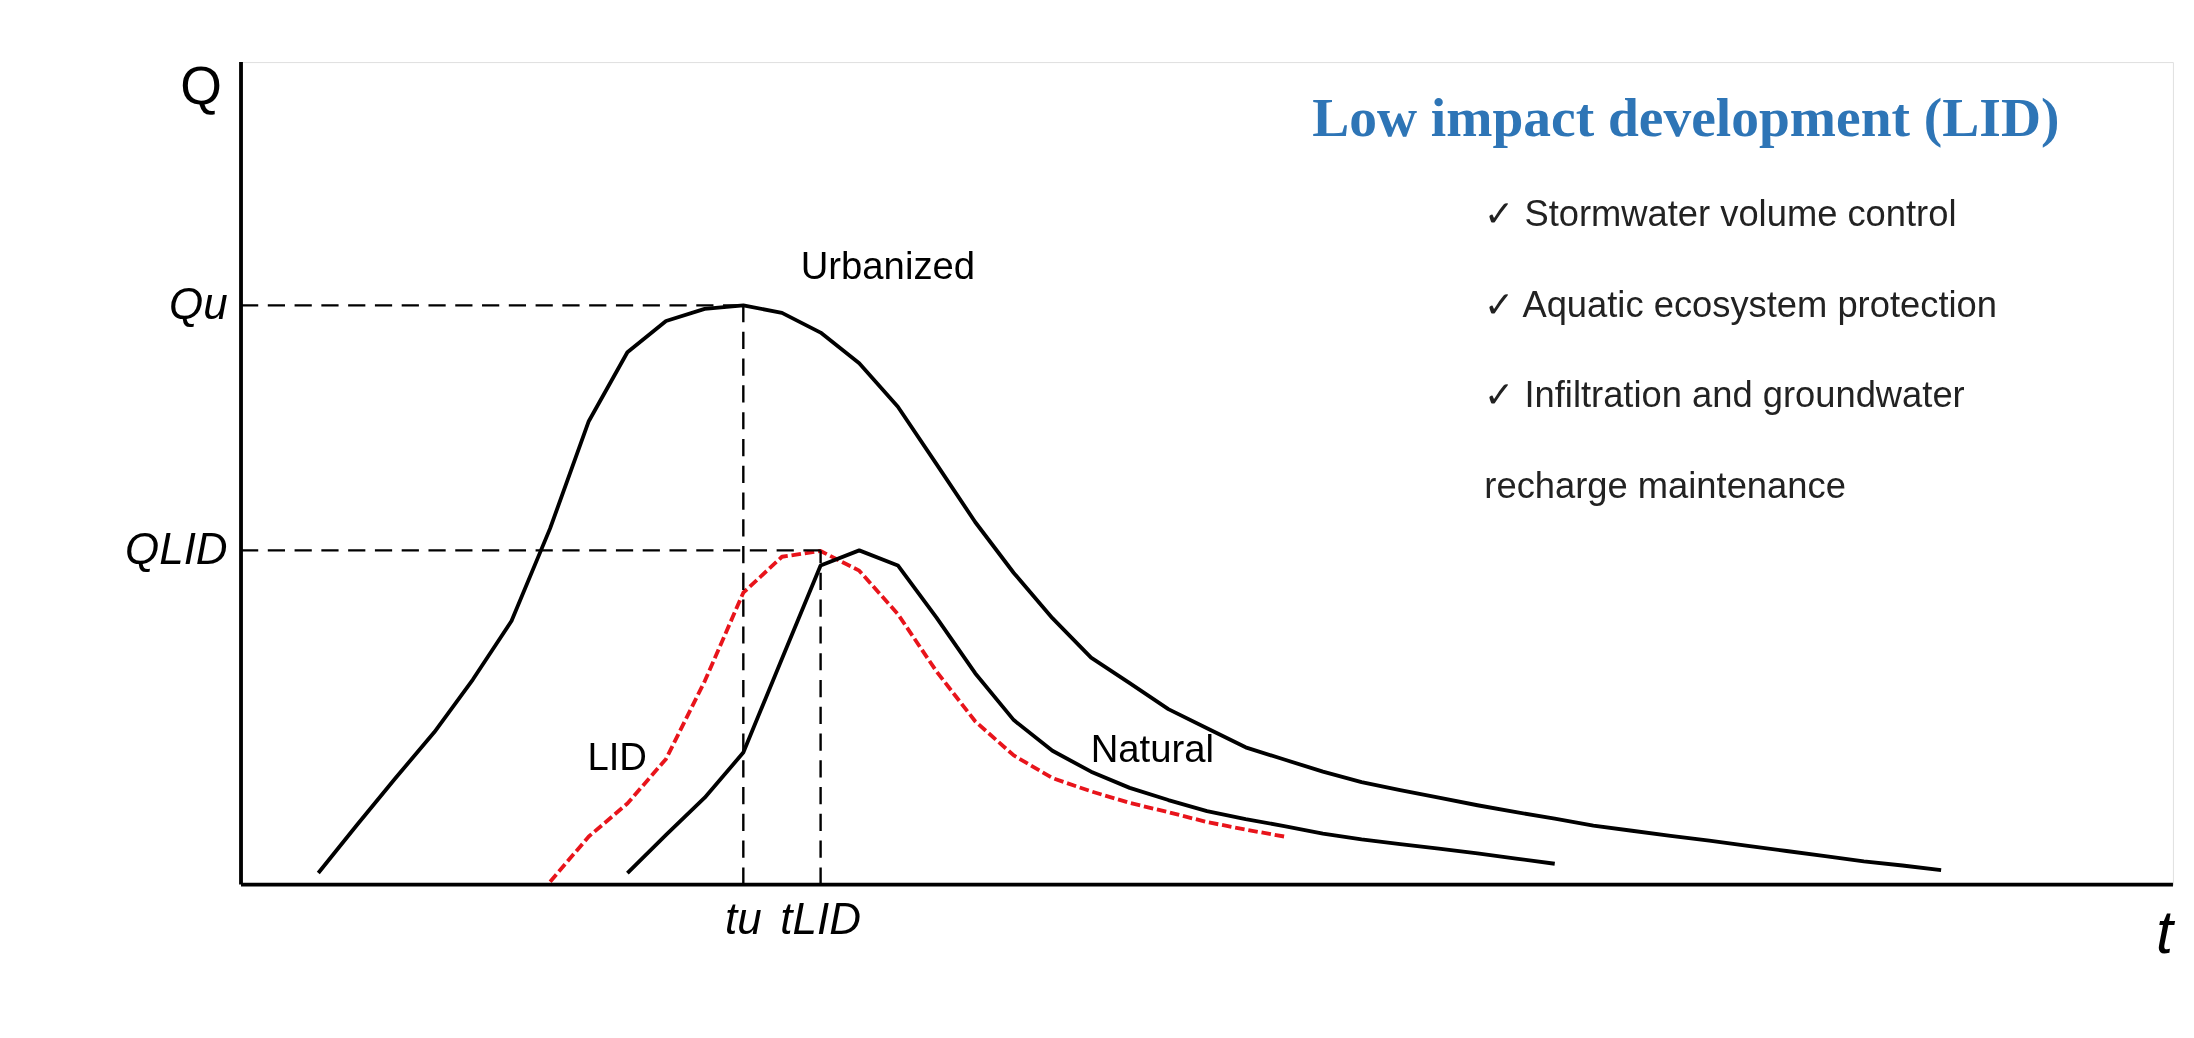 The image size is (2194, 1038). Describe the element at coordinates (888, 265) in the screenshot. I see `series-label: Urbanized` at that location.